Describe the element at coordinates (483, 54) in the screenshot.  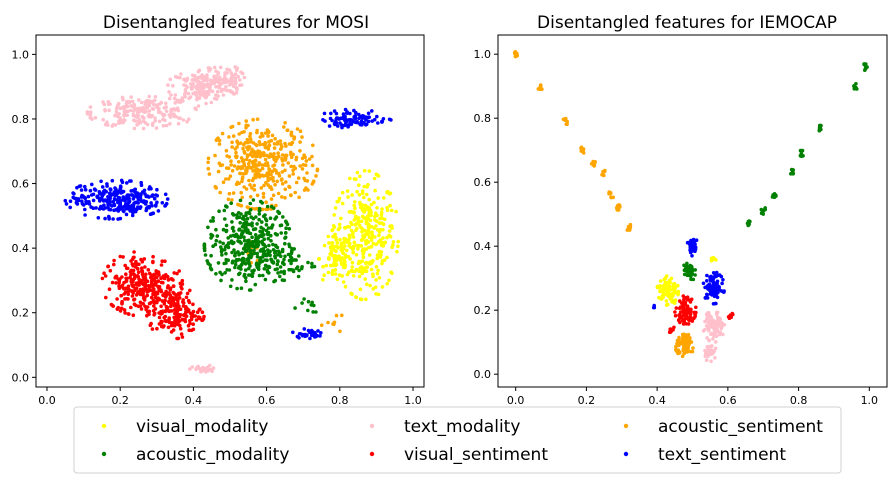
I see `iemocap-ytick-label: 1.0` at that location.